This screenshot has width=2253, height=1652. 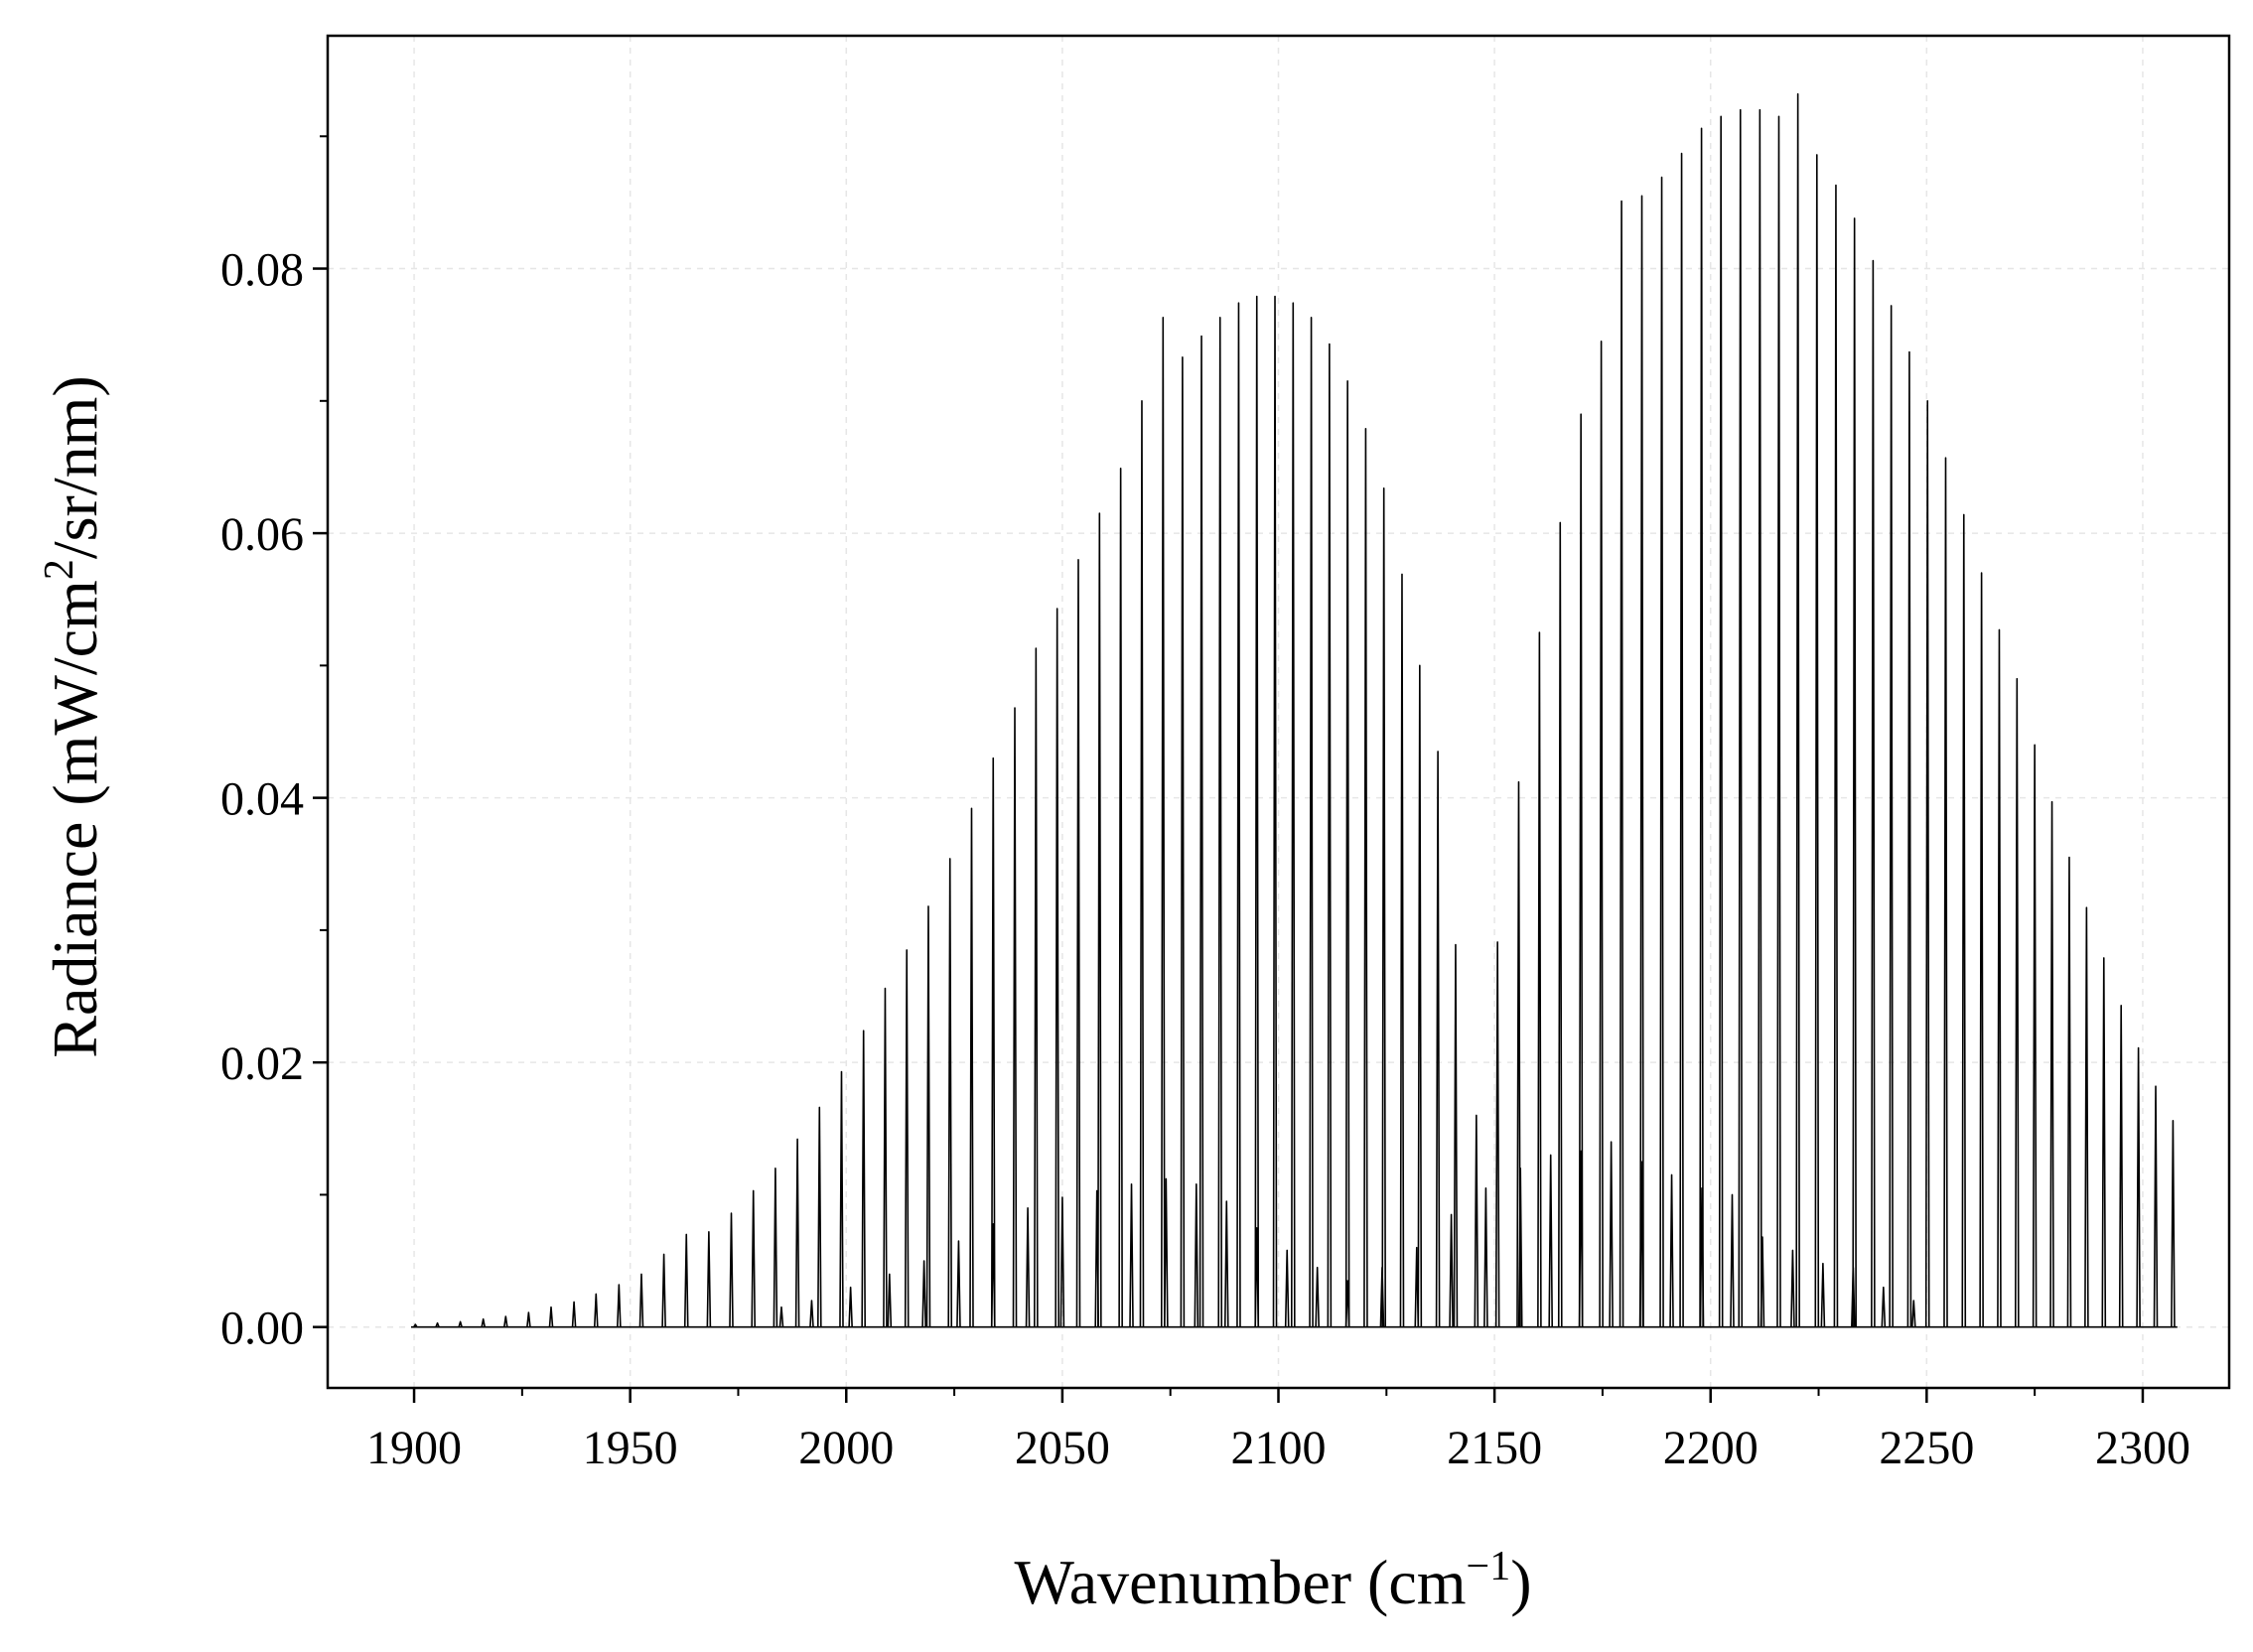 What do you see at coordinates (262, 1064) in the screenshot?
I see `y-tick-label: 0.02` at bounding box center [262, 1064].